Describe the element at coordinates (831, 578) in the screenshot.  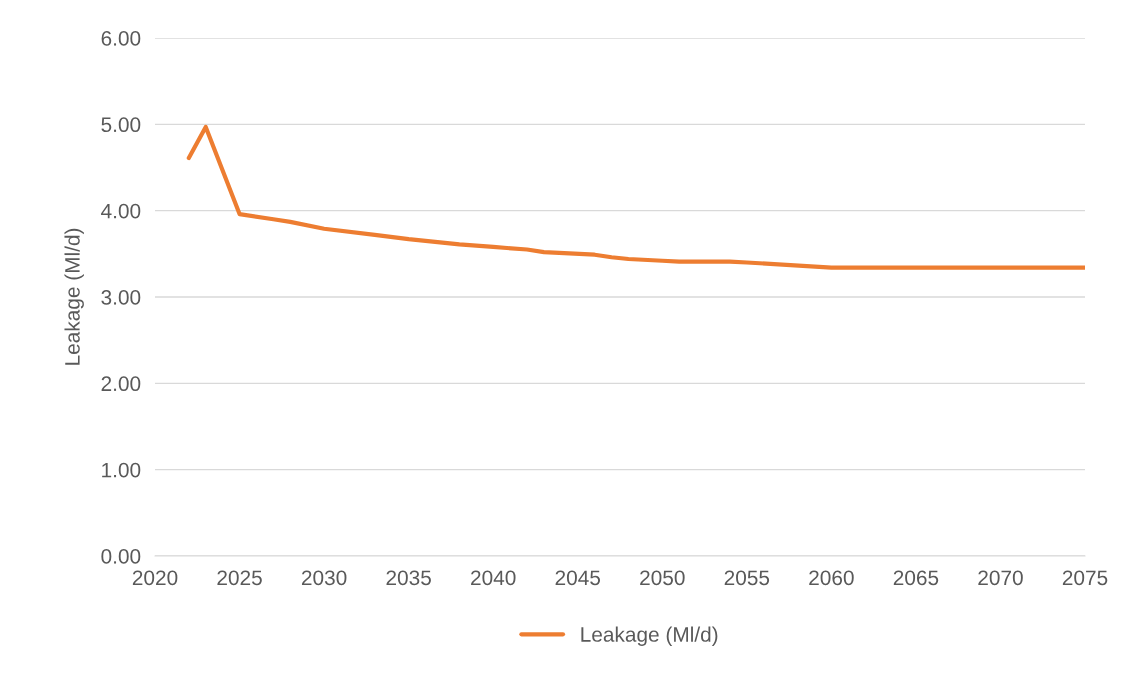
I see `x-tick-label: 2060` at that location.